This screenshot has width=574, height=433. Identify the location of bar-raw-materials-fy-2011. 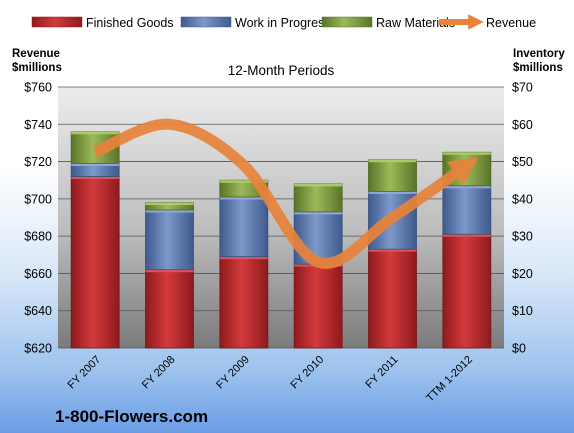
(392, 175).